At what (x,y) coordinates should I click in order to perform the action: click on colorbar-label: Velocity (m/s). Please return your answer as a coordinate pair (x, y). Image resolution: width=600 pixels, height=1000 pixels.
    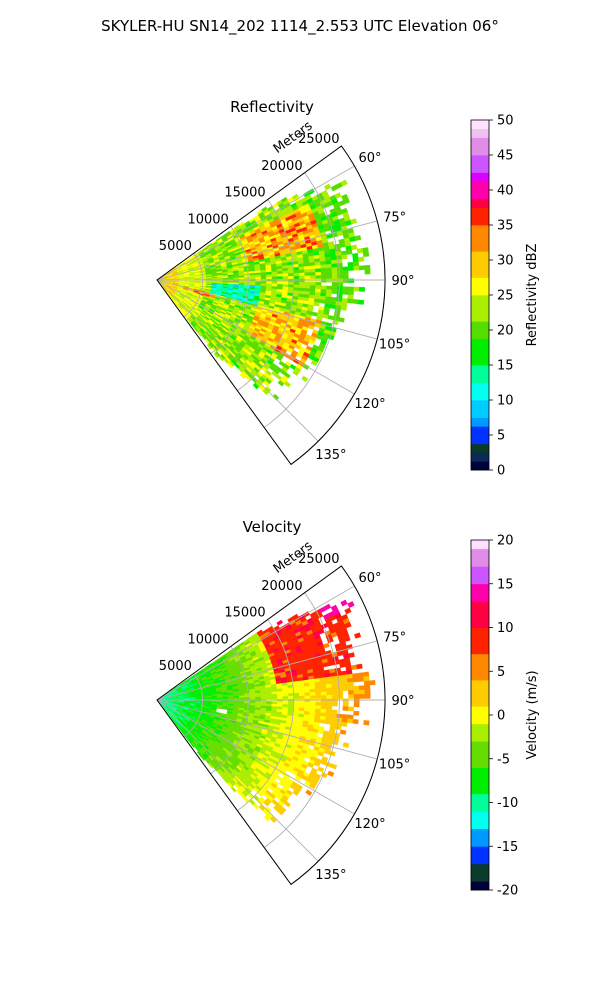
    Looking at the image, I should click on (532, 714).